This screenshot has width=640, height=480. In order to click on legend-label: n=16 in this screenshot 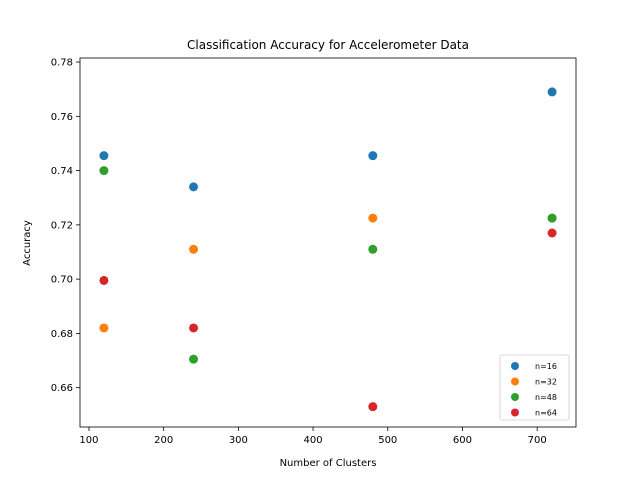, I will do `click(546, 366)`.